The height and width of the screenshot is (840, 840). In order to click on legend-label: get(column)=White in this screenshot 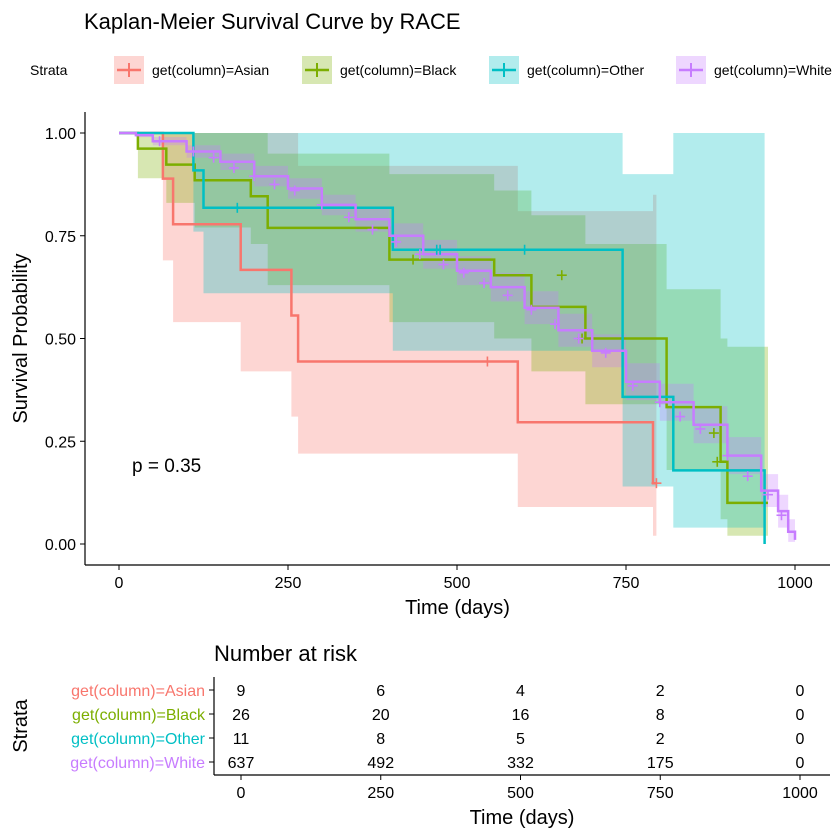, I will do `click(773, 70)`.